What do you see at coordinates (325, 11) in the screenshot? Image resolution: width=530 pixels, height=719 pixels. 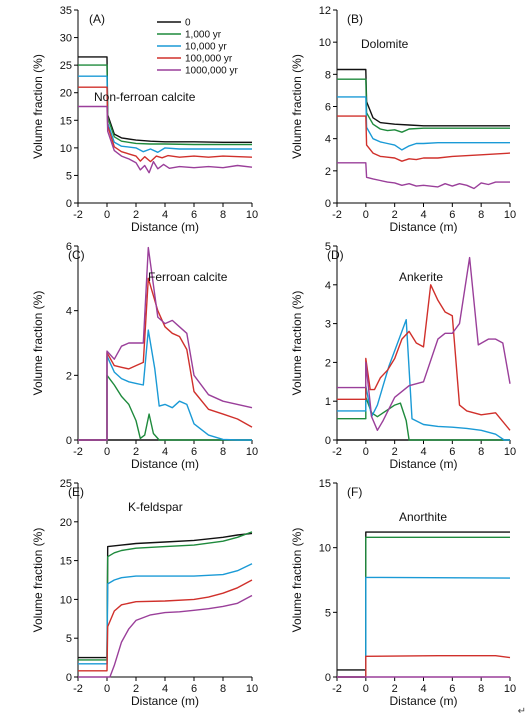 I see `y-tick-label: 12` at bounding box center [325, 11].